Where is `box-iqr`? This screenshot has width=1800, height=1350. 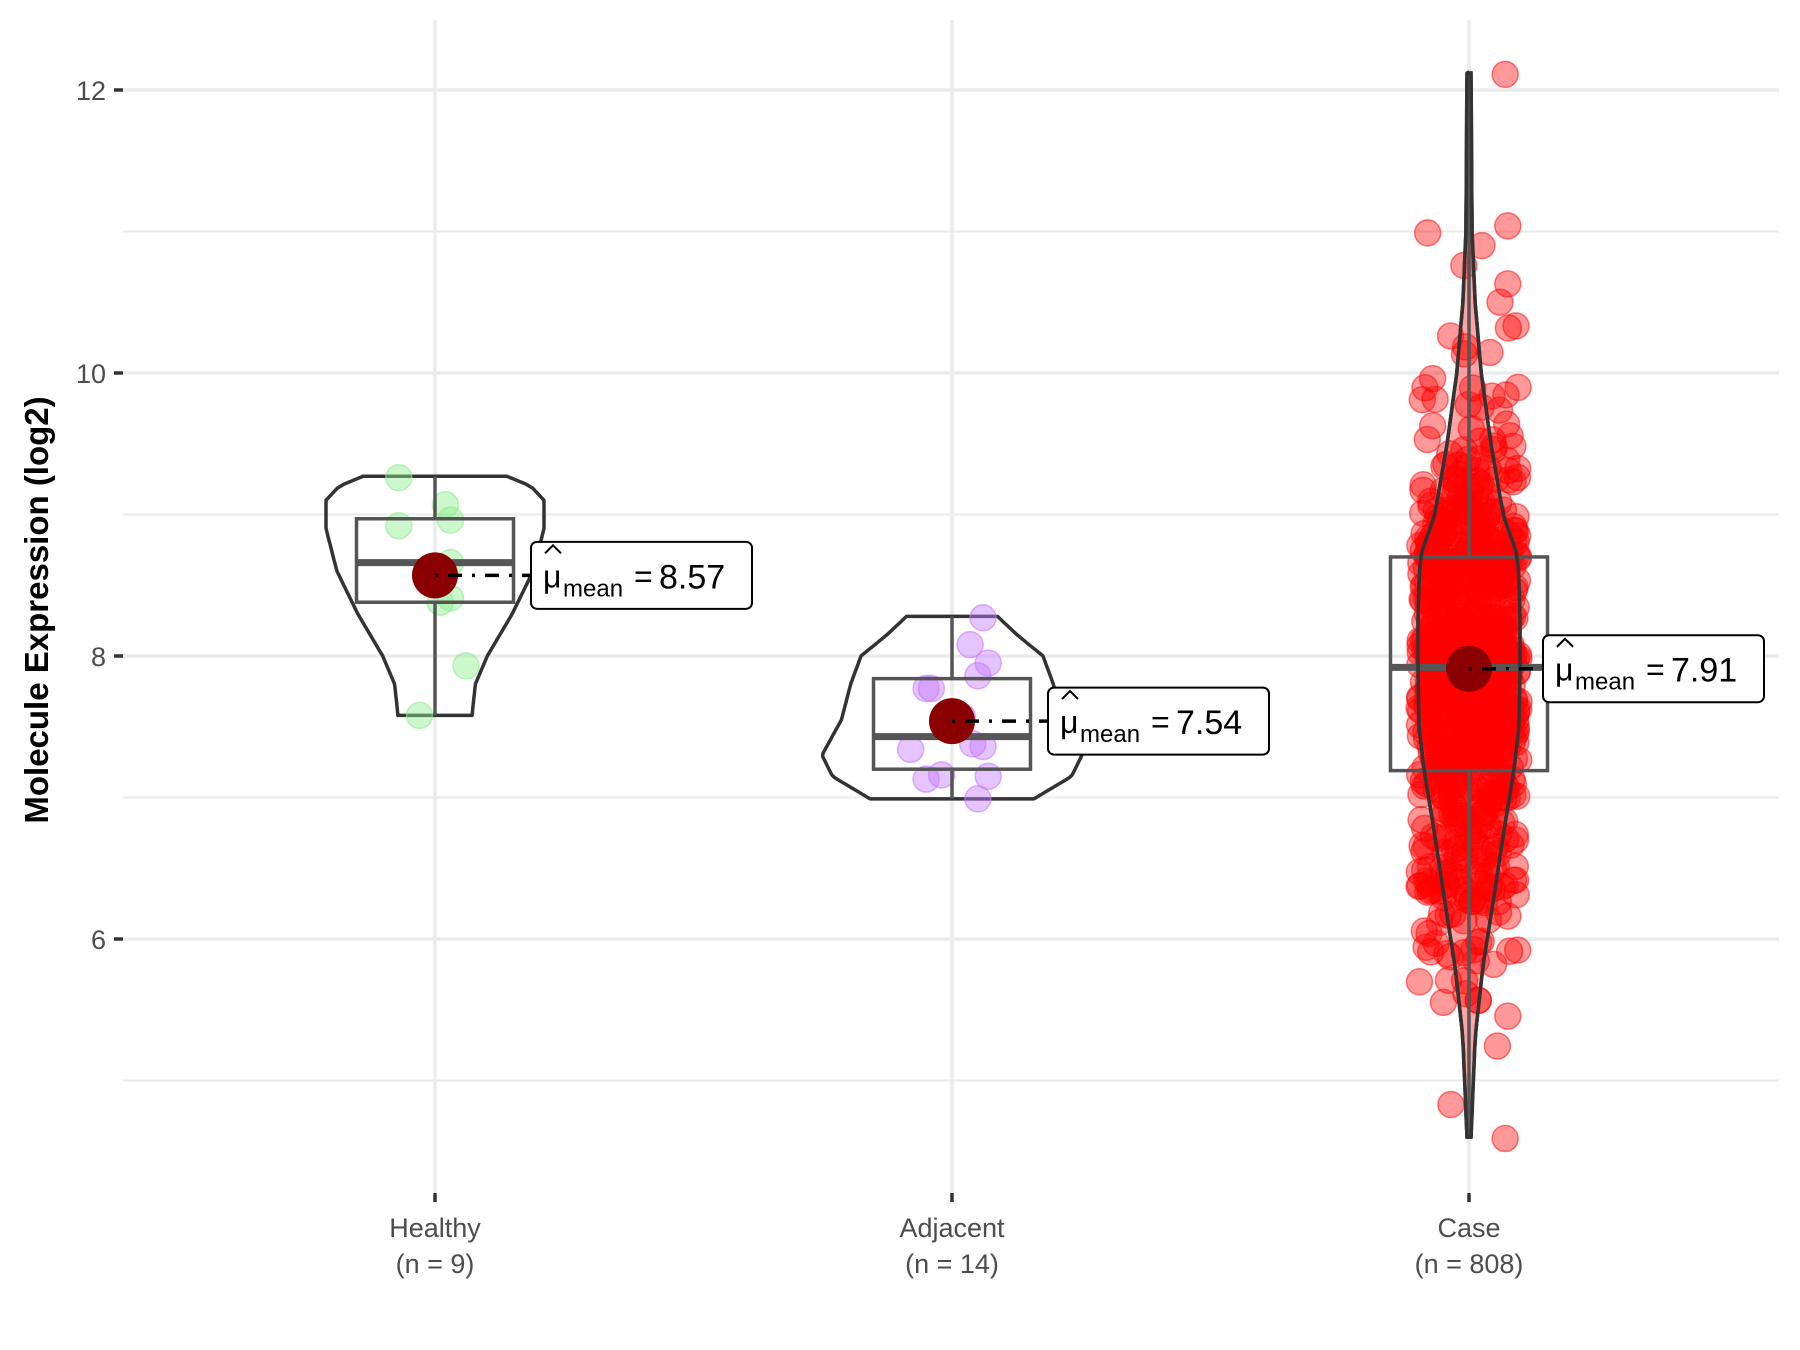 box-iqr is located at coordinates (952, 723).